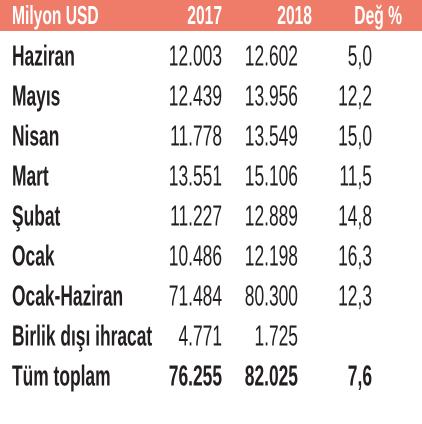 This screenshot has height=424, width=422. Describe the element at coordinates (378, 15) in the screenshot. I see `header-cell: Değ %` at that location.